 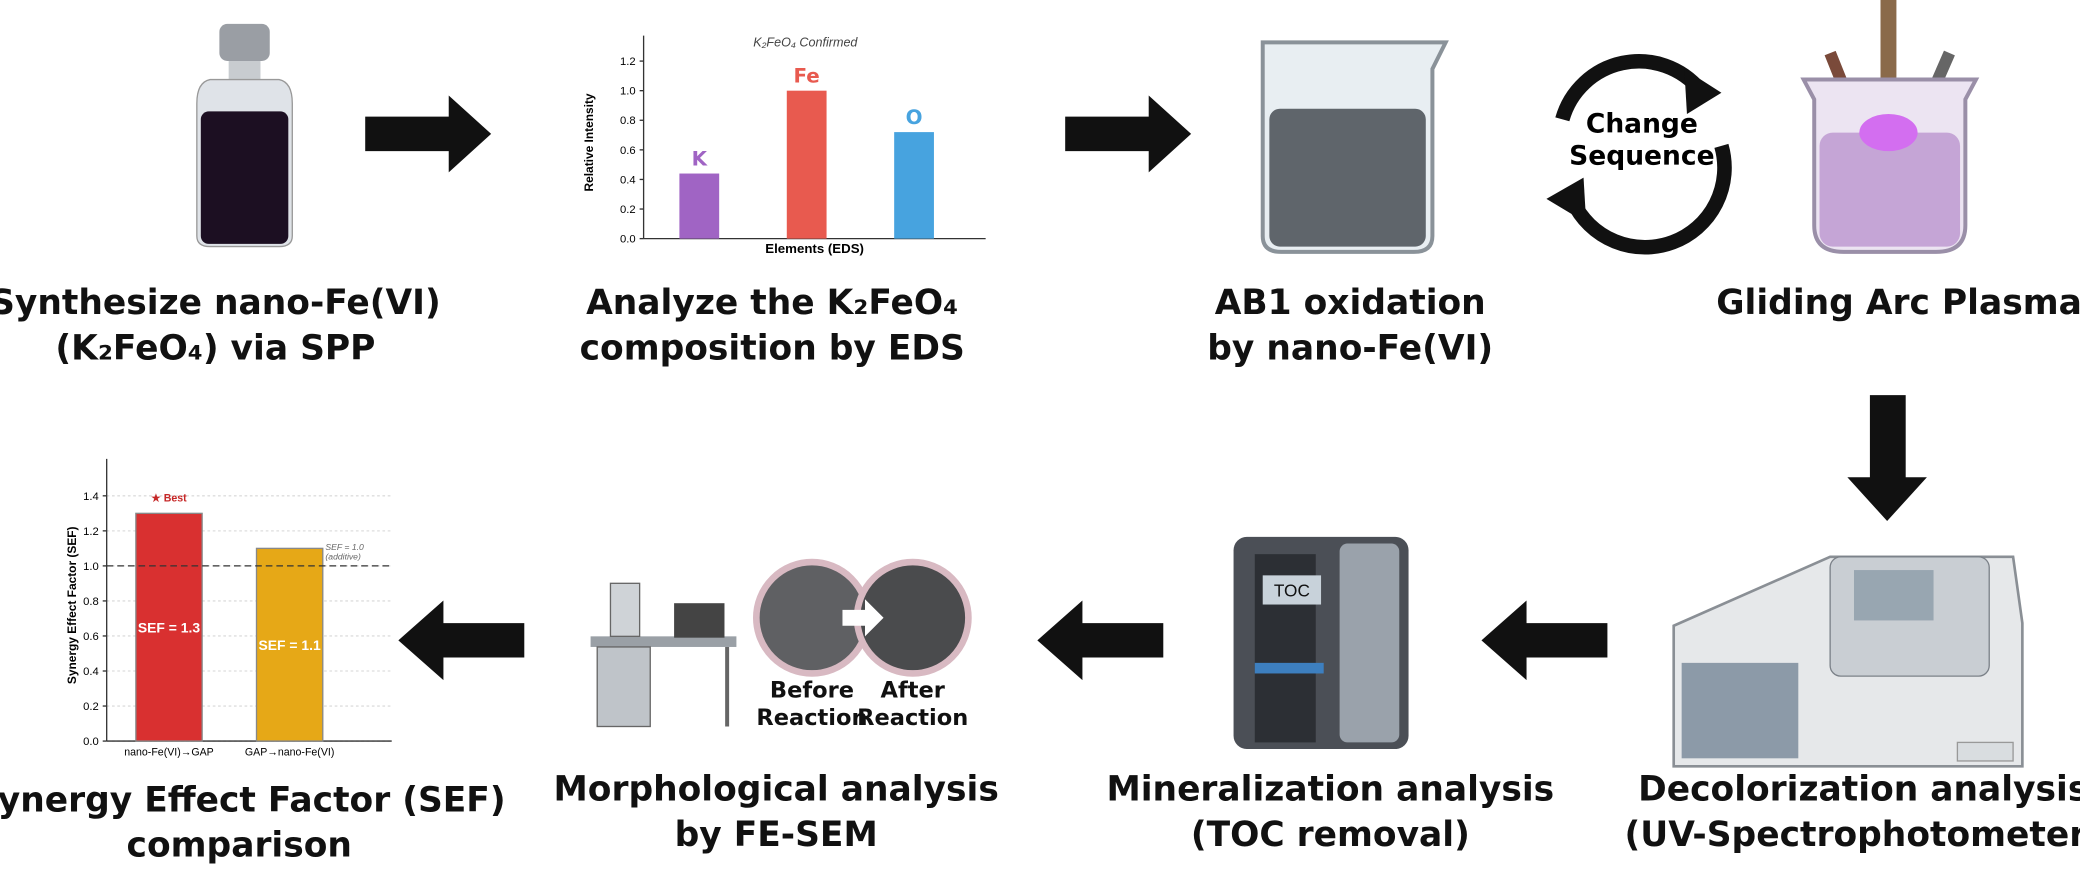 What do you see at coordinates (1852, 835) in the screenshot?
I see `step-label: (UV-Spectrophotometer)` at bounding box center [1852, 835].